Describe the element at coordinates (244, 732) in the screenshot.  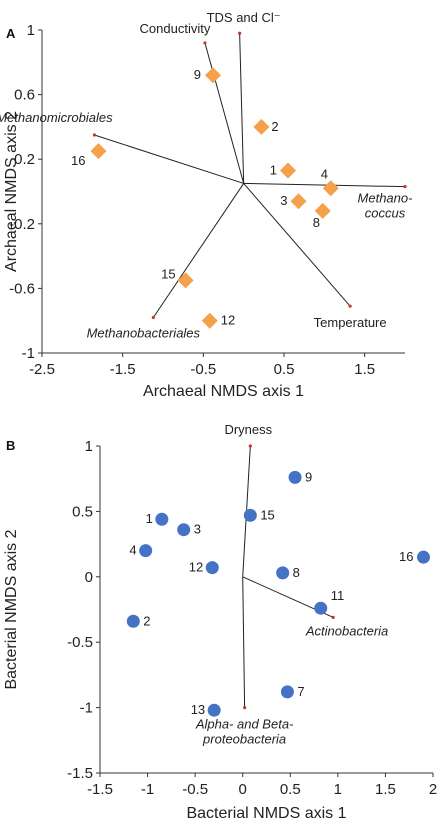
I see `vector-label: Alpha- and Beta-proteobacteria` at that location.